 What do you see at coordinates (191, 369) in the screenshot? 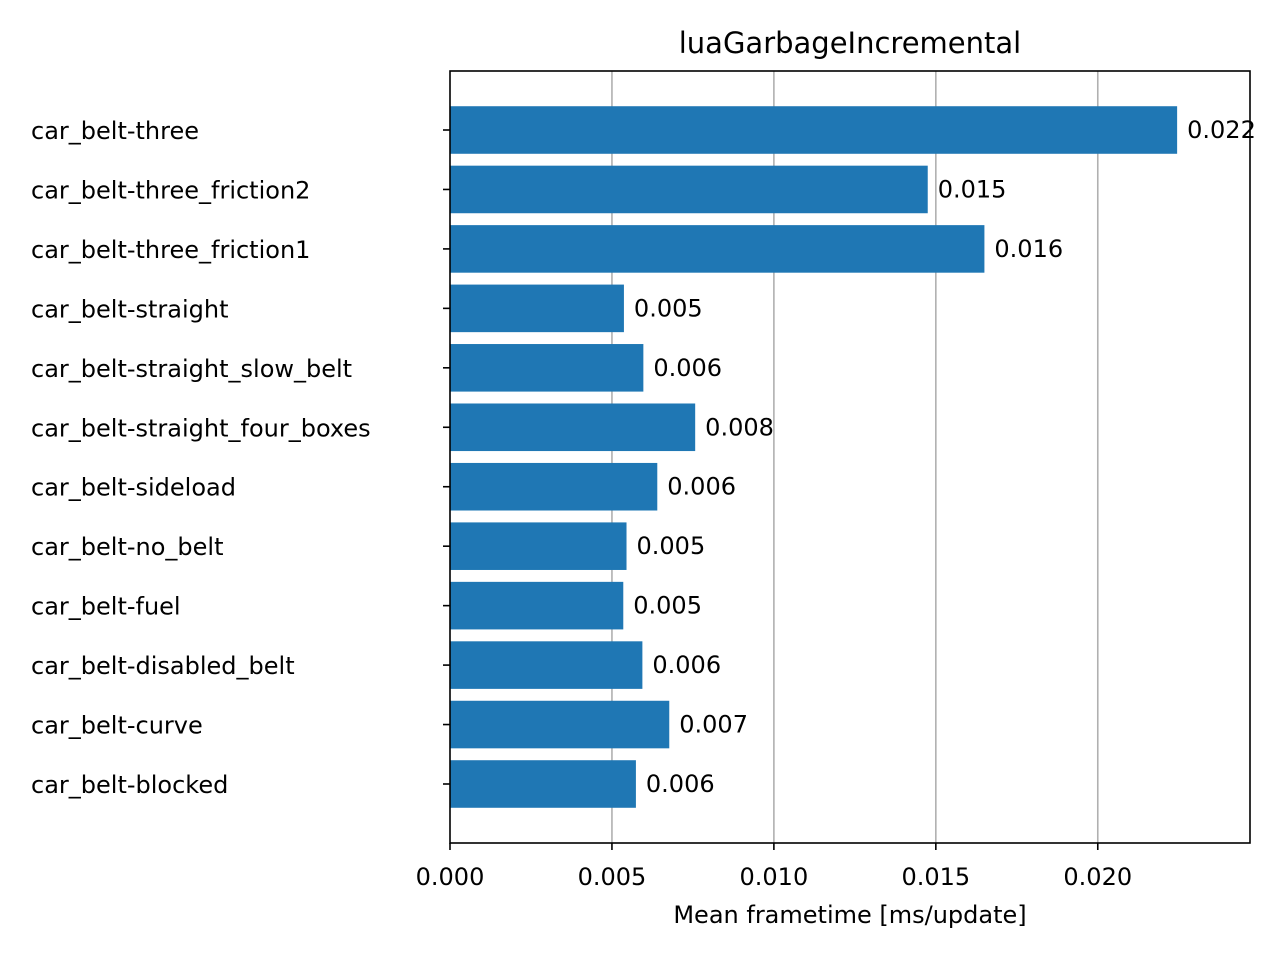
I see `y-tick-label: car_belt-straight_slow_belt` at bounding box center [191, 369].